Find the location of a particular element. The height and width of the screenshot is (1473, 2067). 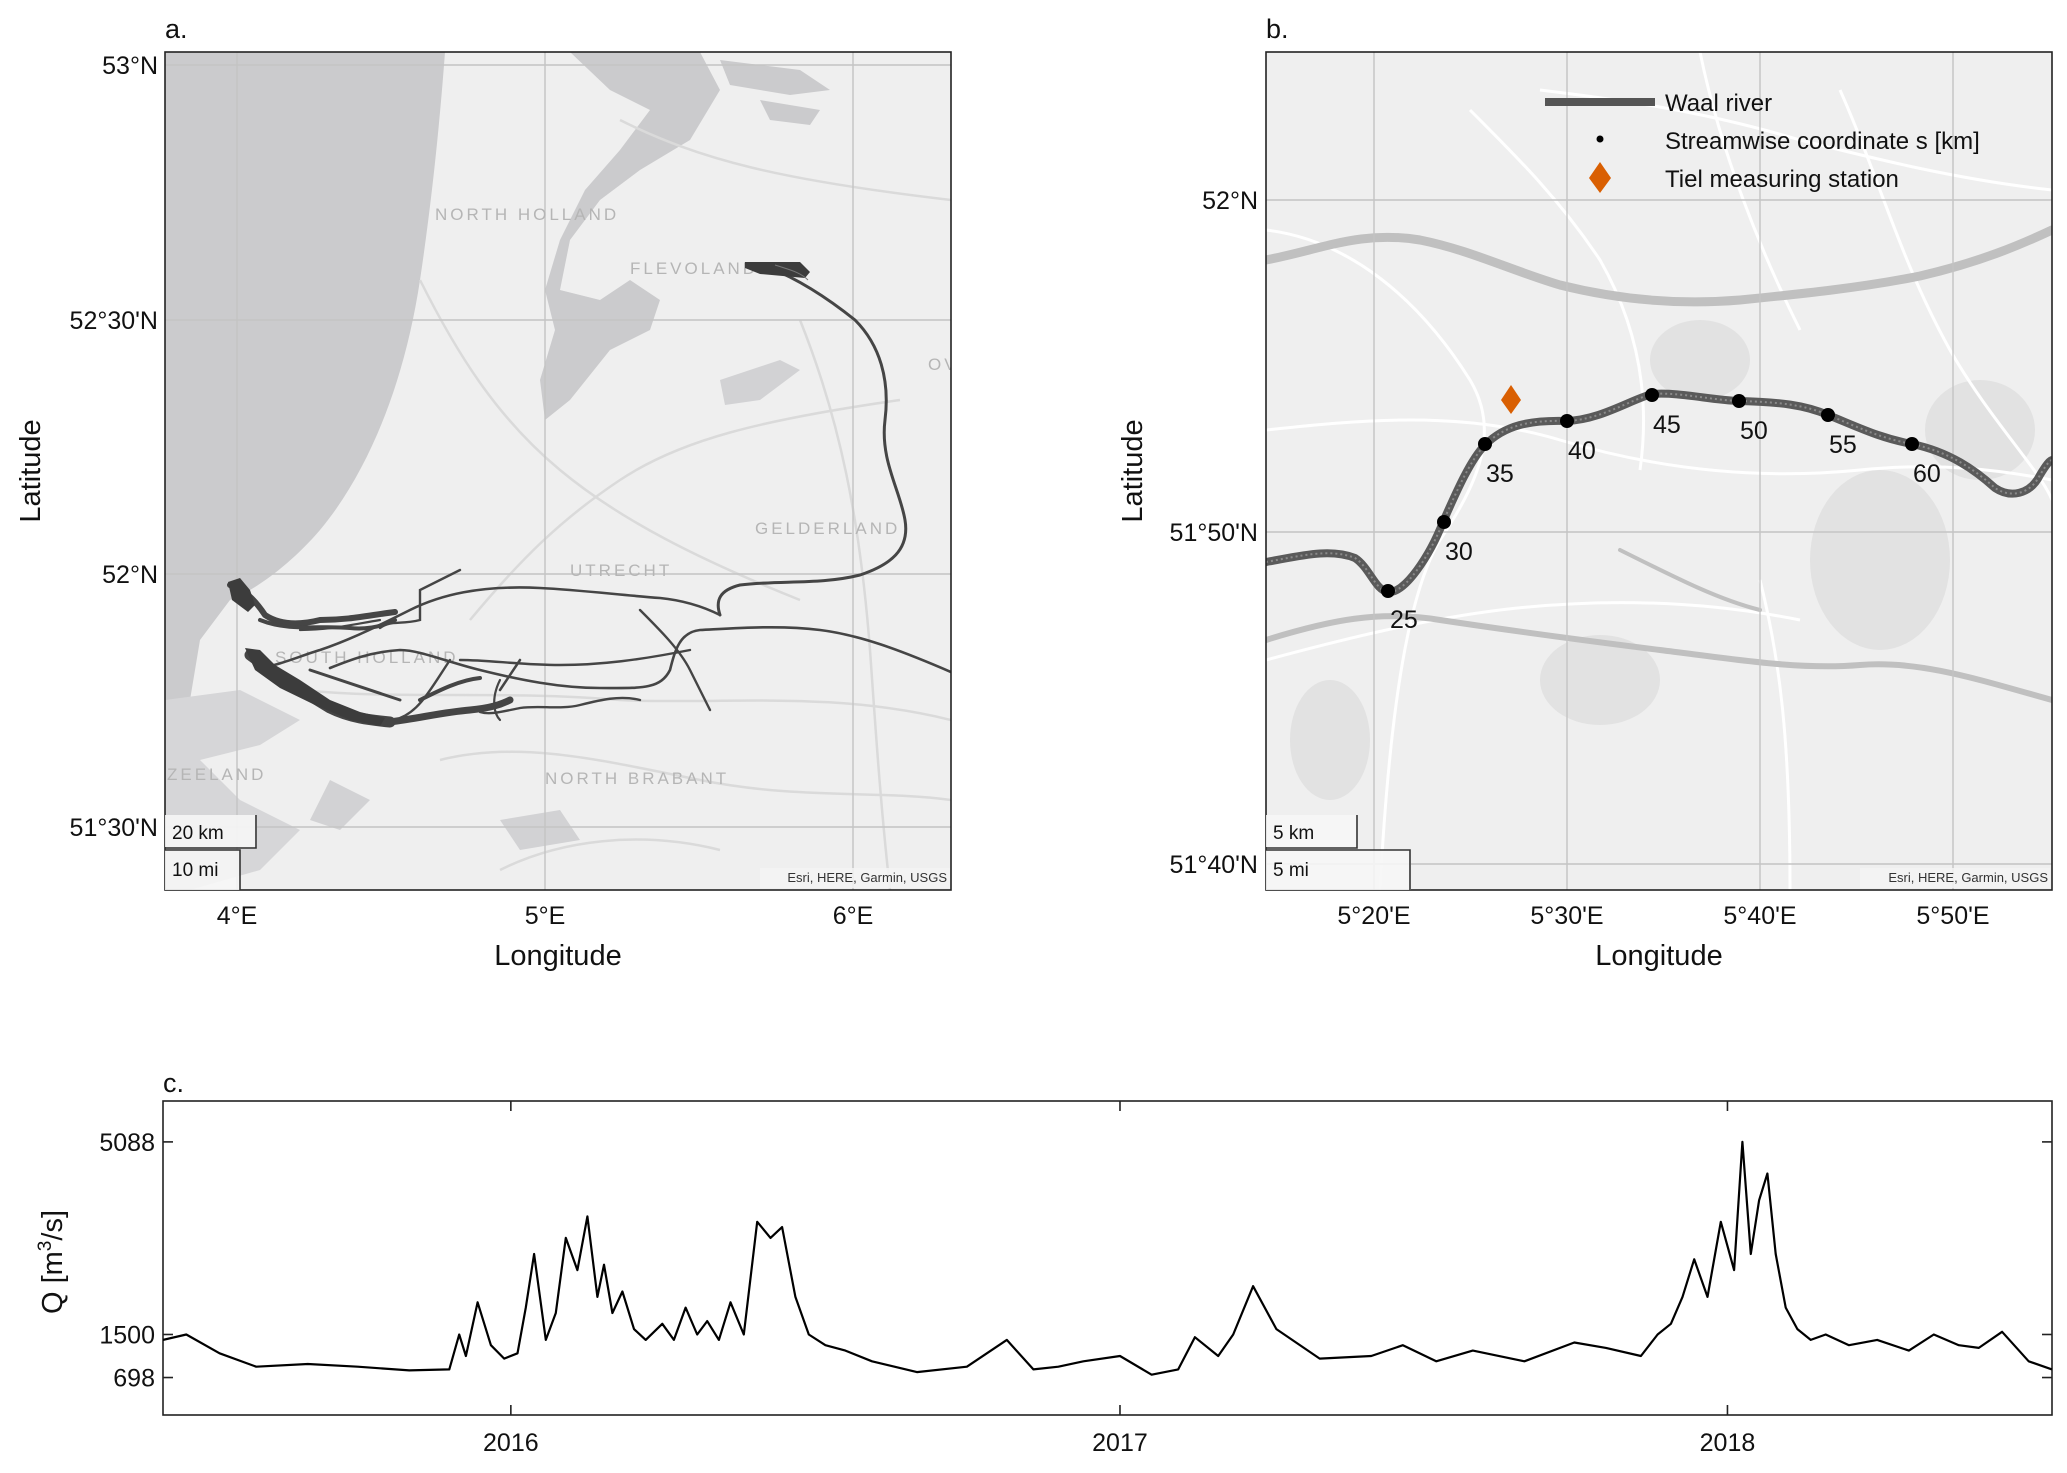

km-label-45: 45 is located at coordinates (1667, 425).